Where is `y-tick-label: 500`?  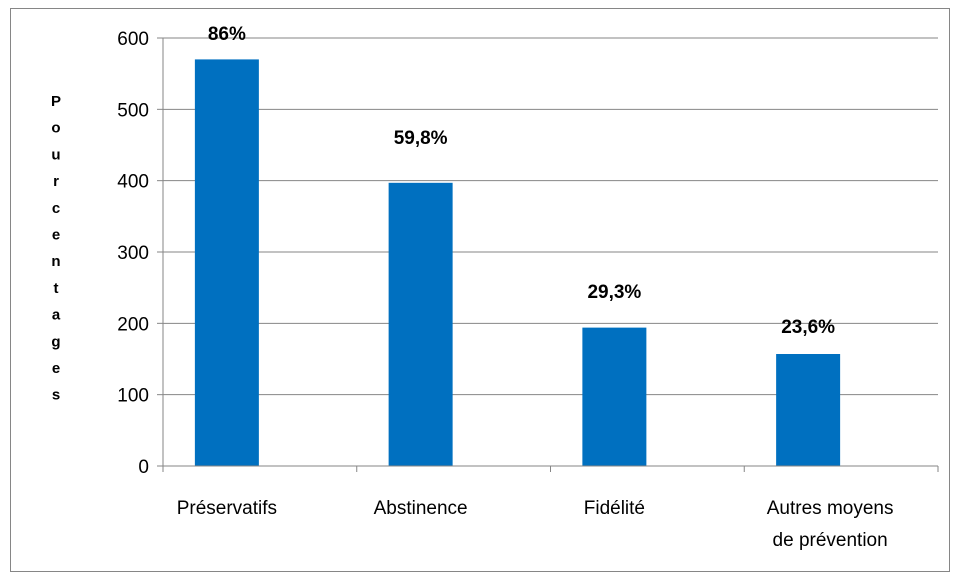
y-tick-label: 500 is located at coordinates (133, 110).